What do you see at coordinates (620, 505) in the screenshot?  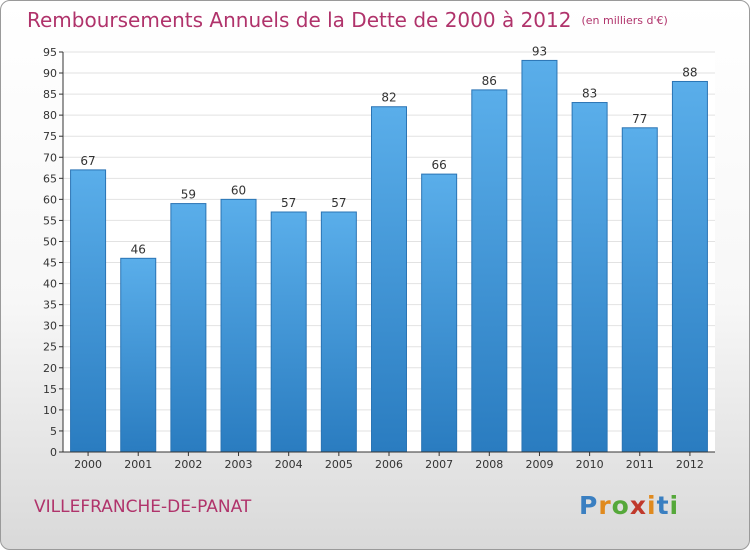 I see `logo-letter: o` at bounding box center [620, 505].